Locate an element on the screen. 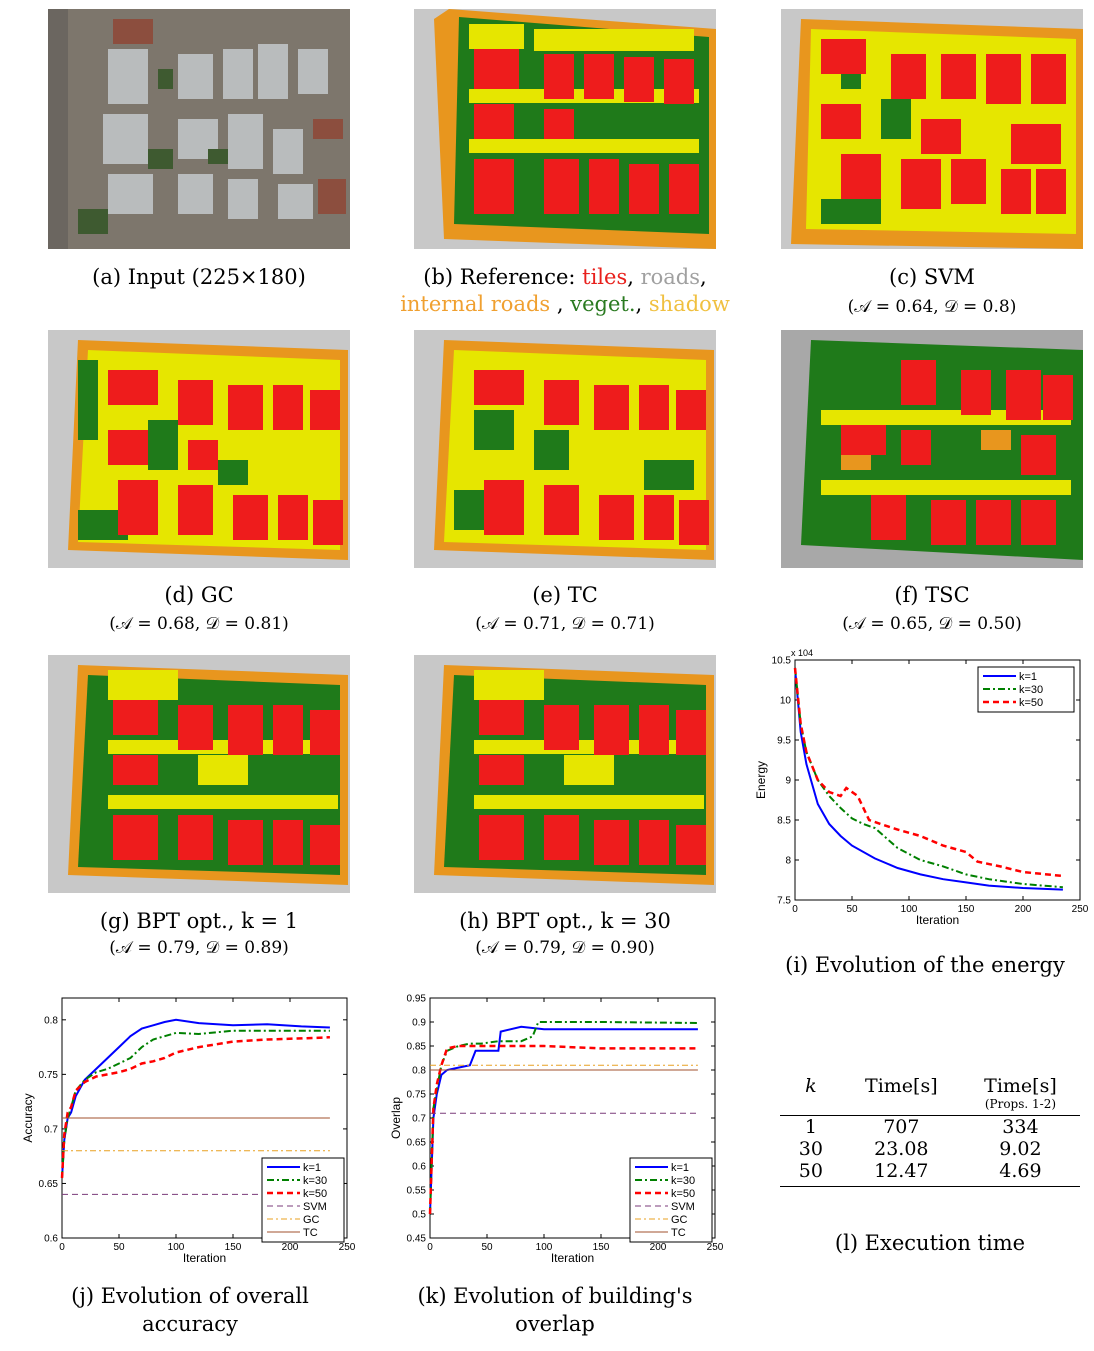  y-tick-label: 0.5 is located at coordinates (419, 1215).